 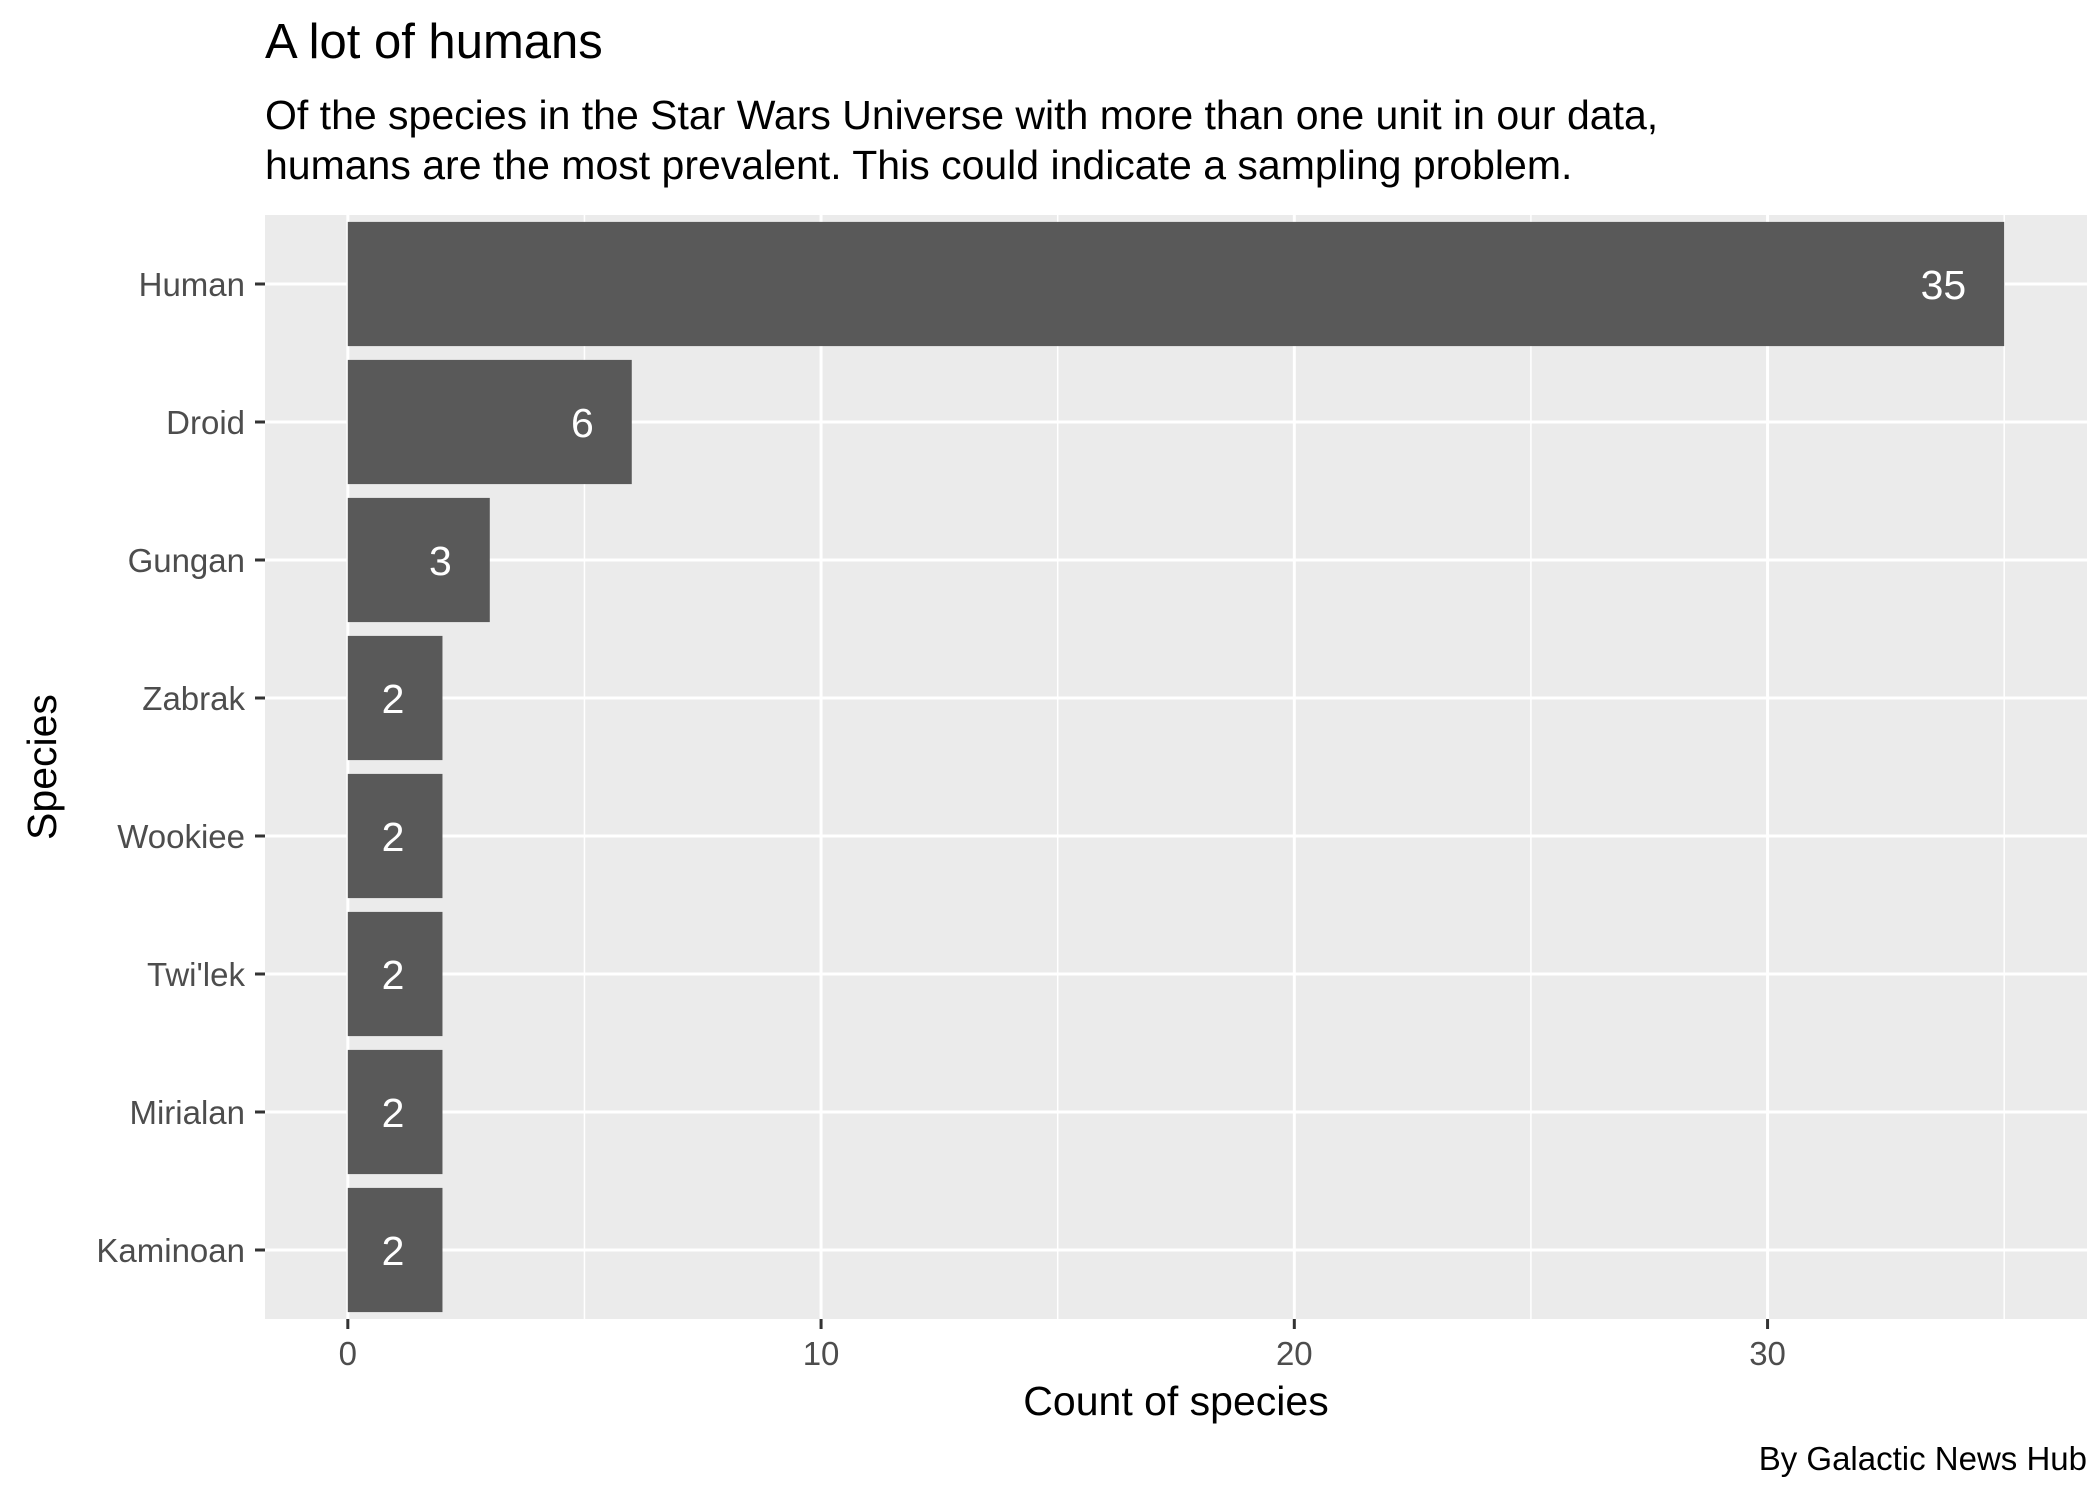 I want to click on x-axis-title: Count of species, so click(x=1175, y=1401).